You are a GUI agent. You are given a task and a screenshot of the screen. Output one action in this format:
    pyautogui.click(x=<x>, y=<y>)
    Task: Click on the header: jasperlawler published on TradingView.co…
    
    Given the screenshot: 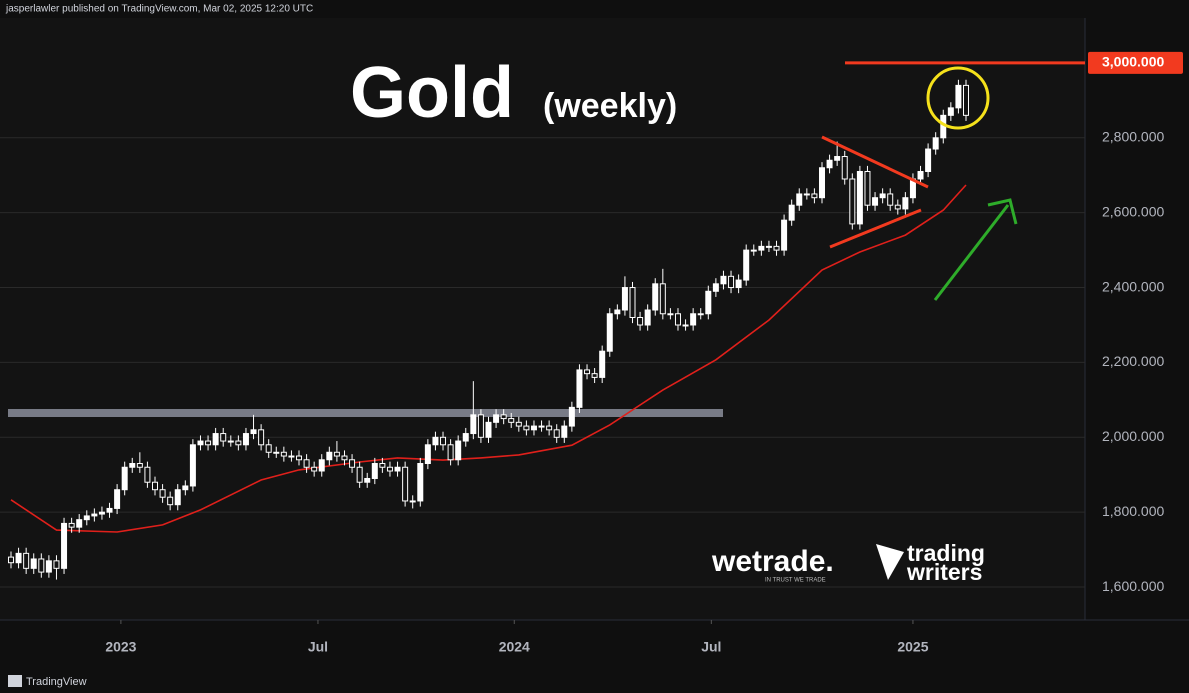 What is the action you would take?
    pyautogui.click(x=159, y=9)
    